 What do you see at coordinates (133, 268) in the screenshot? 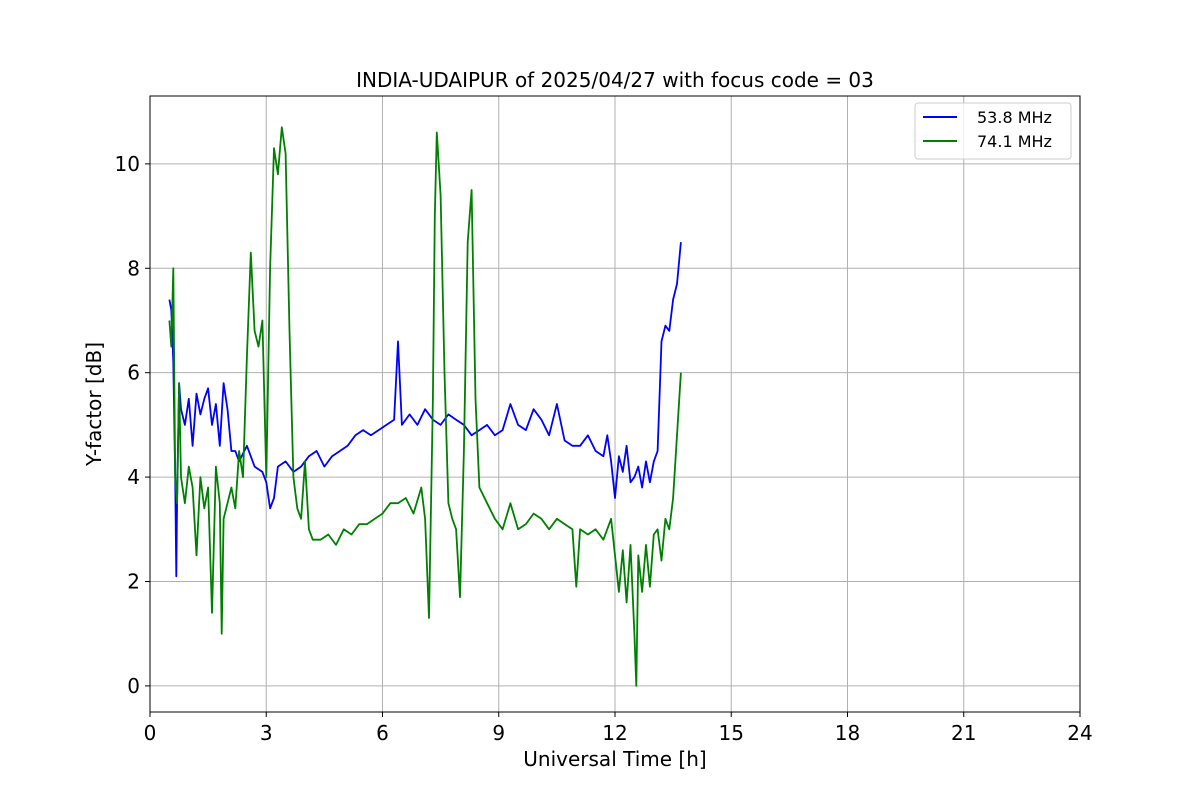
I see `y-tick-label: 8` at bounding box center [133, 268].